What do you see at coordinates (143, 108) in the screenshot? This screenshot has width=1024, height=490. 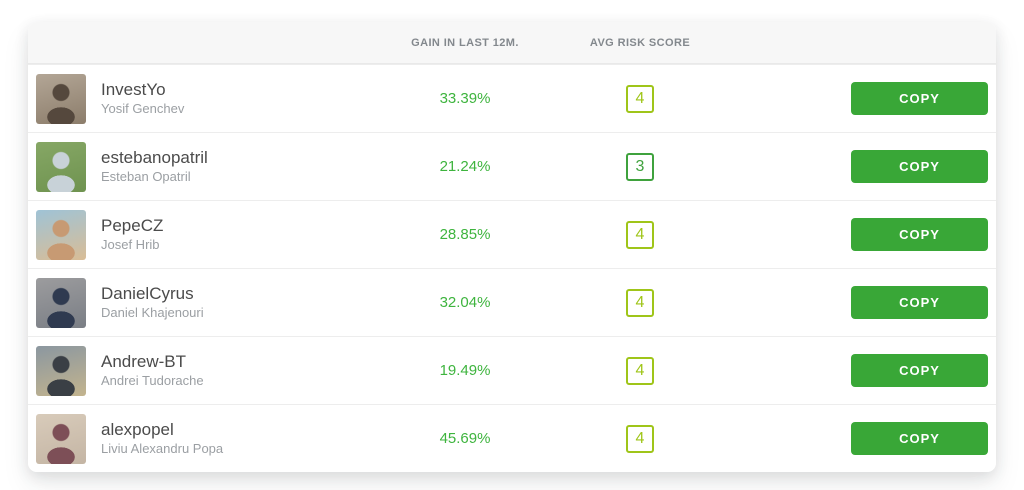 I see `trader-fullname: Yosif Genchev` at bounding box center [143, 108].